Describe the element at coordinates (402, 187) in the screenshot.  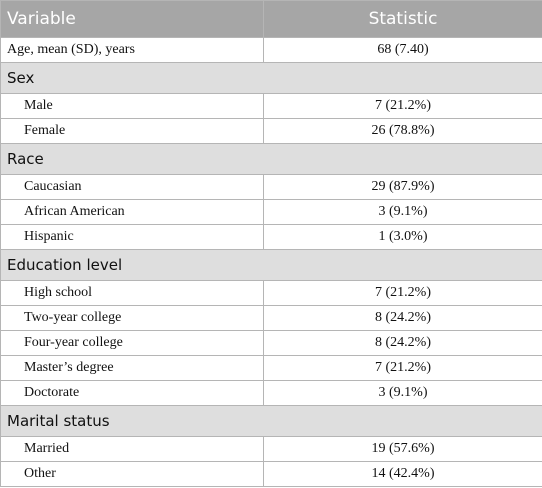
I see `statistic-cell: 29 (87.9%)` at that location.